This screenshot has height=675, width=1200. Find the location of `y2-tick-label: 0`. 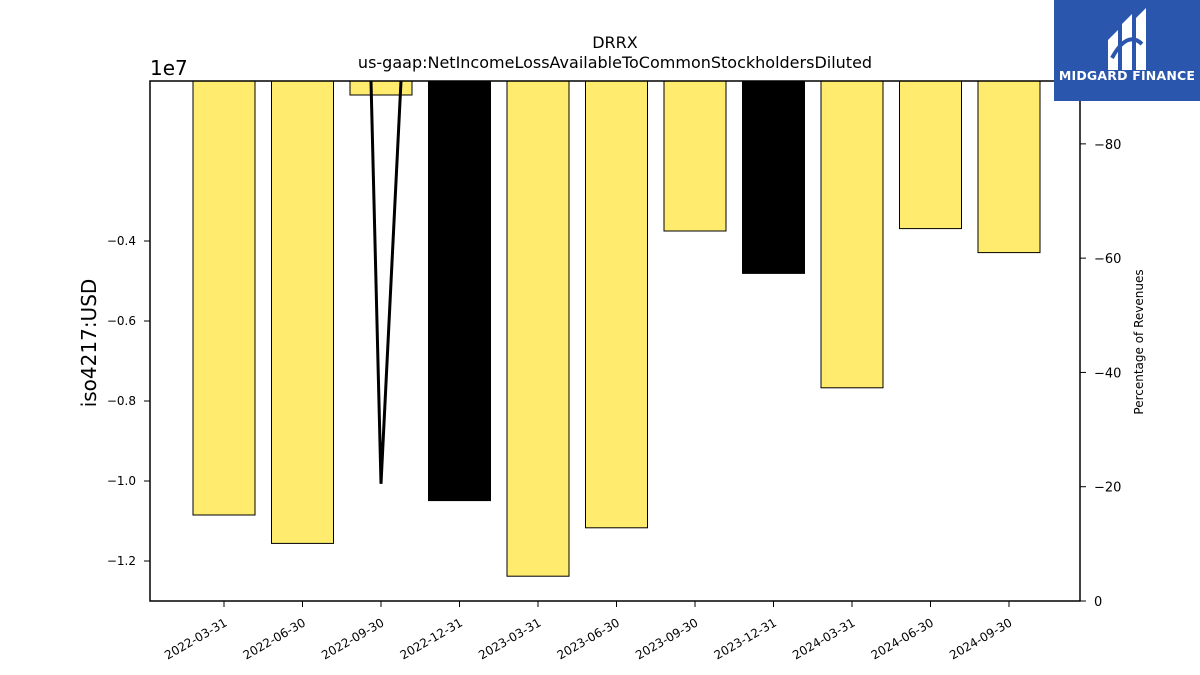

y2-tick-label: 0 is located at coordinates (1098, 602).